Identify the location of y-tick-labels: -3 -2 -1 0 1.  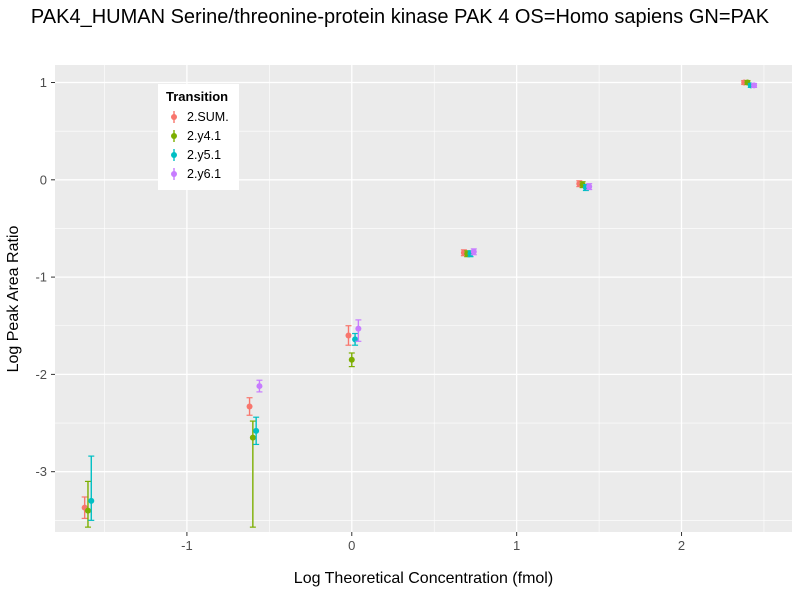
(41, 277).